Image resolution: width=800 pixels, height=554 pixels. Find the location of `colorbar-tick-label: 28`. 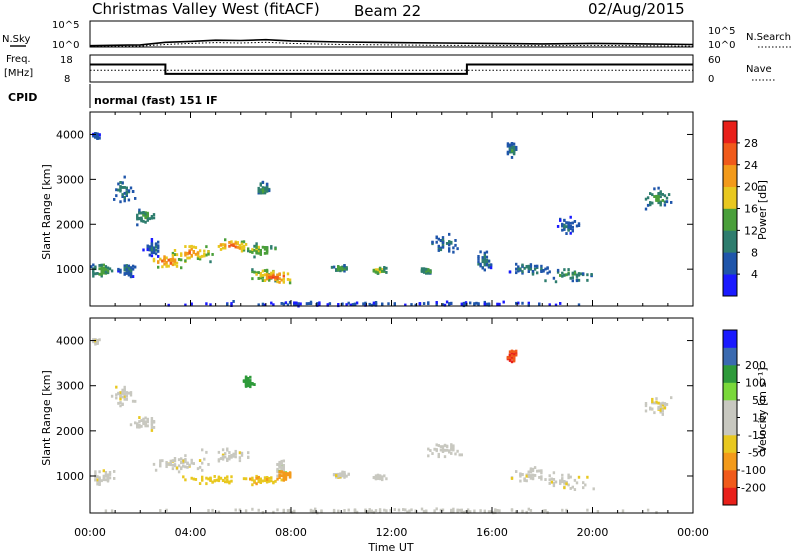

colorbar-tick-label: 28 is located at coordinates (751, 143).